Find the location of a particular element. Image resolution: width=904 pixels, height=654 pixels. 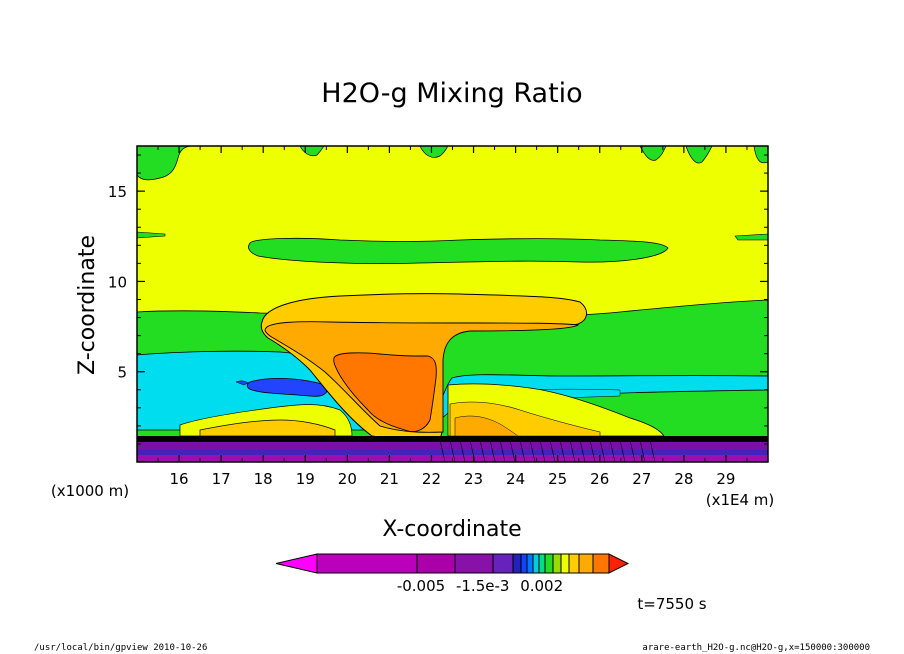

x-tick-label: 18 is located at coordinates (263, 479).